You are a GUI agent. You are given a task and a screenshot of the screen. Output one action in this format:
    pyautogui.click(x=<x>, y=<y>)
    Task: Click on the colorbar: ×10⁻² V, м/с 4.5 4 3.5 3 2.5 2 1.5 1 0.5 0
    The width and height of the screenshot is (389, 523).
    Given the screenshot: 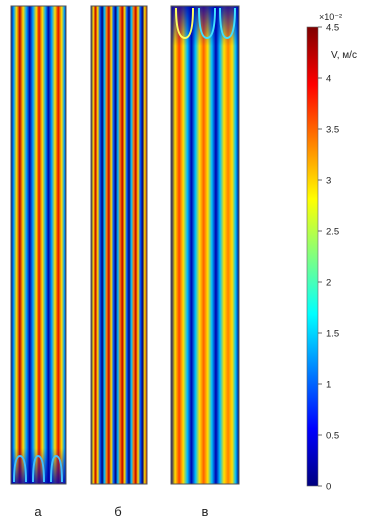 What is the action you would take?
    pyautogui.click(x=331, y=252)
    